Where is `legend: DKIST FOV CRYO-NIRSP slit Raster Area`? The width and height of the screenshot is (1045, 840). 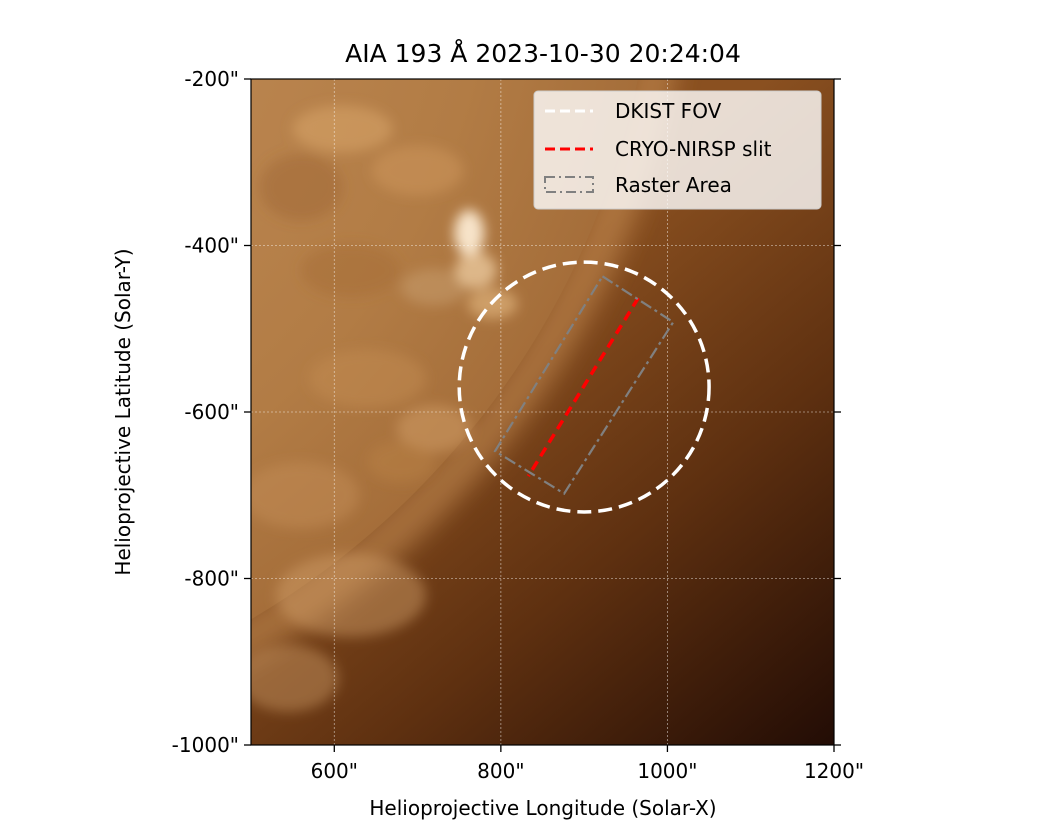 legend: DKIST FOV CRYO-NIRSP slit Raster Area is located at coordinates (677, 150).